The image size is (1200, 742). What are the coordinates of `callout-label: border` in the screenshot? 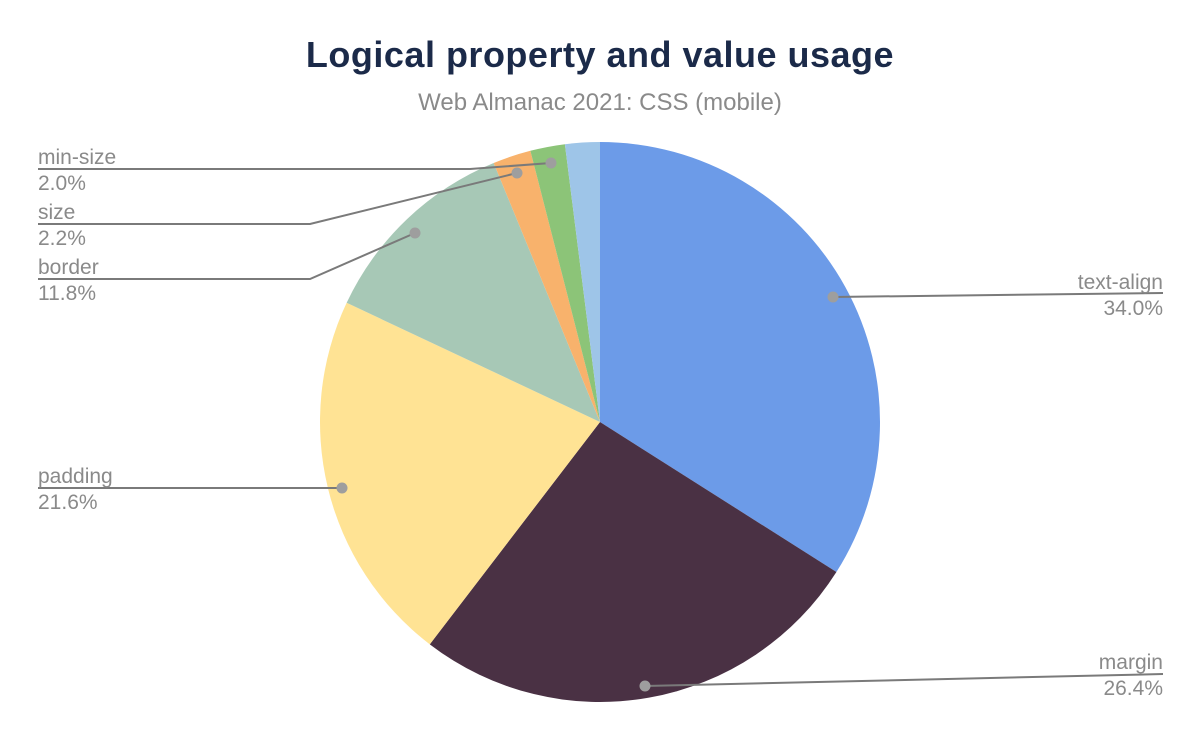 It's located at (68, 267).